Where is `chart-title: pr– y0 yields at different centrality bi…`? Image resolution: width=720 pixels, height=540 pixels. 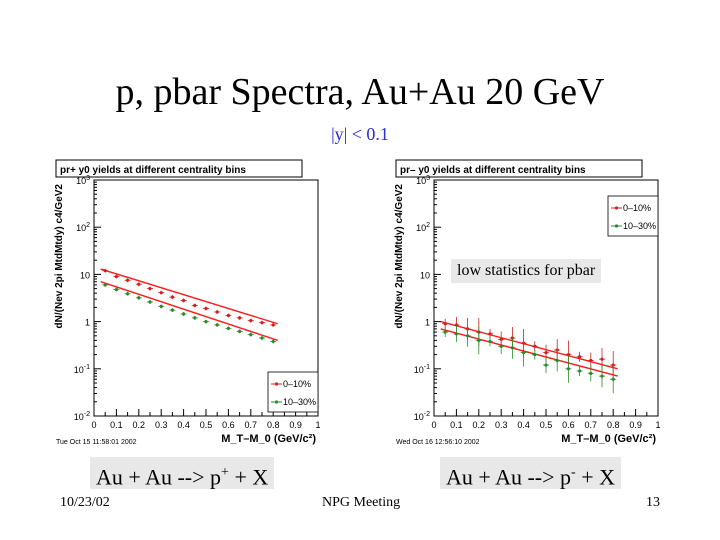 chart-title: pr– y0 yields at different centrality bi… is located at coordinates (493, 170).